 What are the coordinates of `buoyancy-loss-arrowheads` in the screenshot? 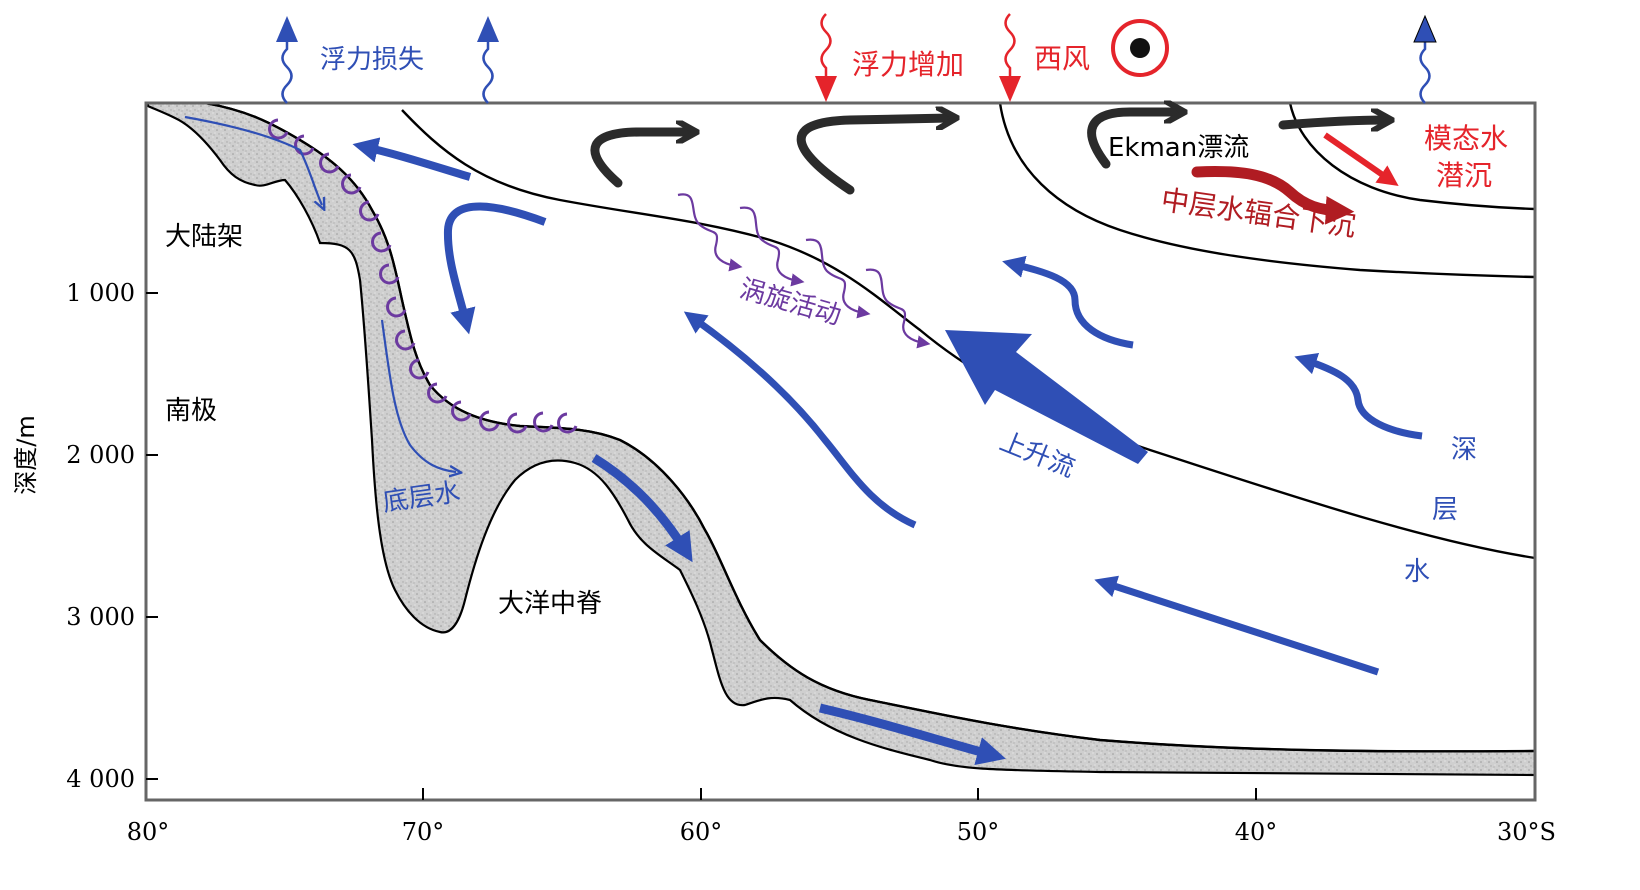 It's located at (856, 28).